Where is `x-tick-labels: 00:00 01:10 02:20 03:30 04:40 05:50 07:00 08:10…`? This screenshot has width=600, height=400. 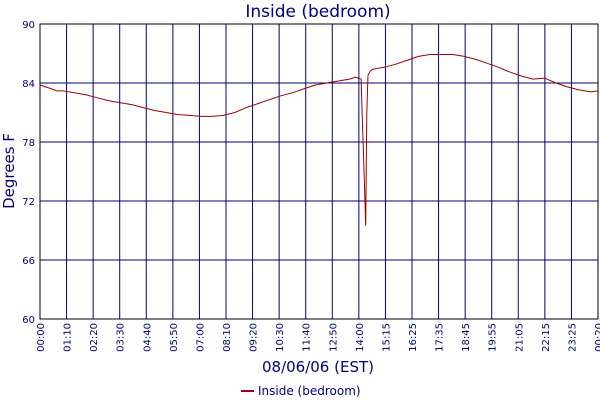
x-tick-labels: 00:00 01:10 02:20 03:30 04:40 05:50 07:00 08:10… is located at coordinates (318, 337).